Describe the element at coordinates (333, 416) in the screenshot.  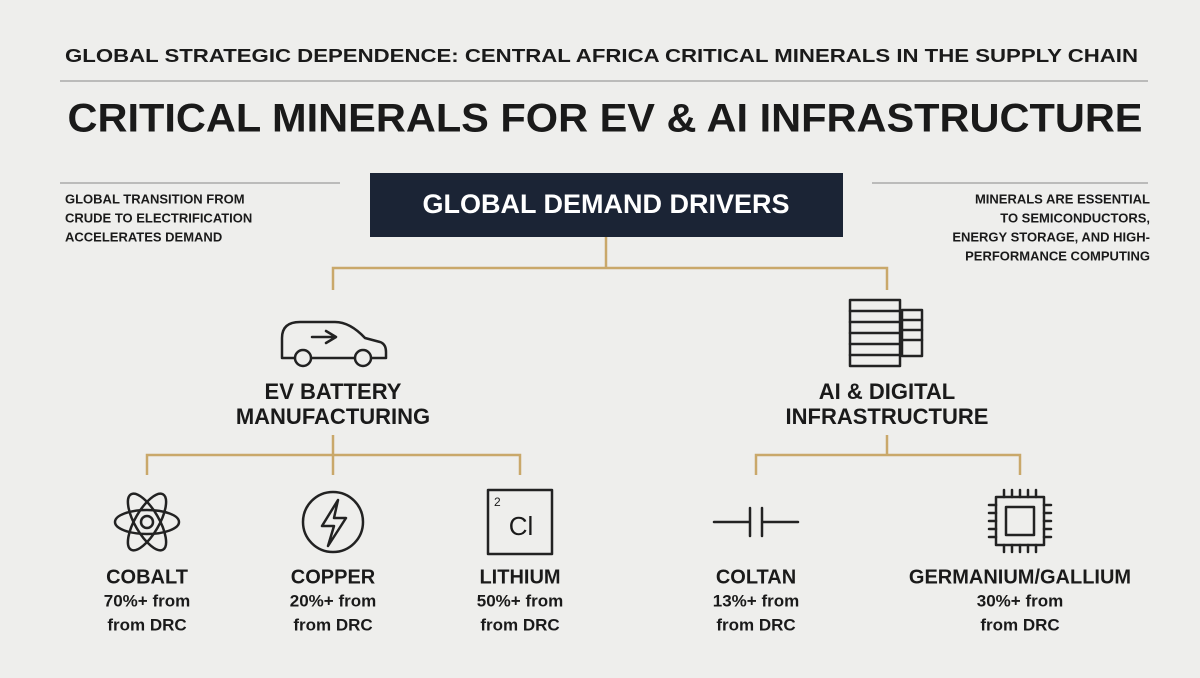
I see `branch-label: MANUFACTURING` at that location.